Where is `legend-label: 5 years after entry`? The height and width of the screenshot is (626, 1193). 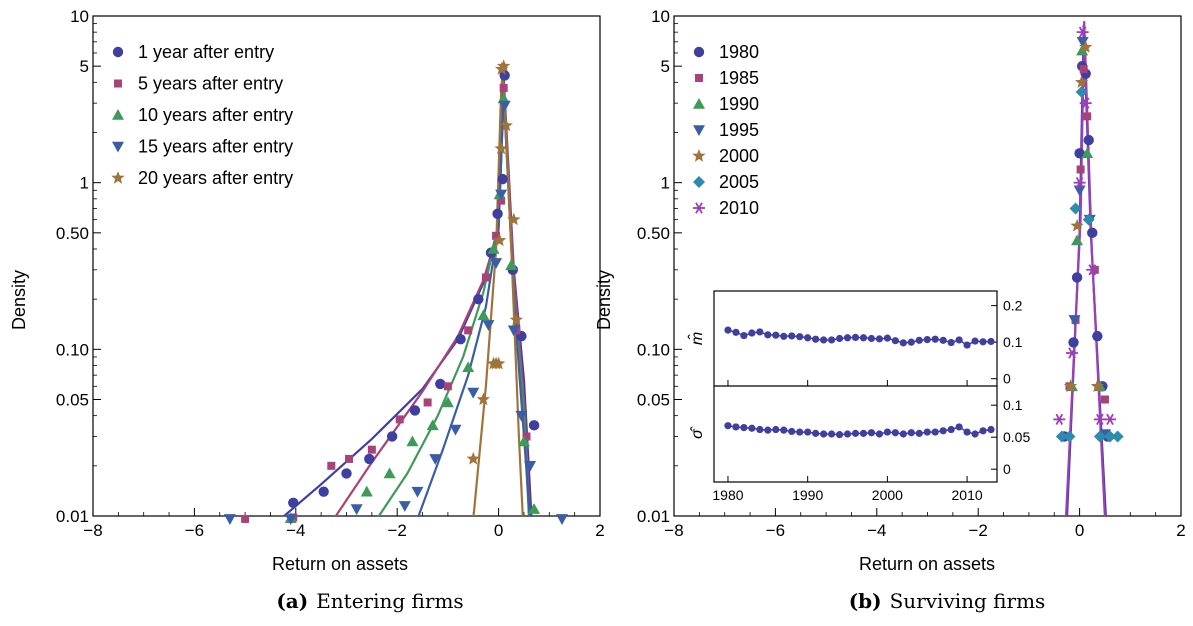
legend-label: 5 years after entry is located at coordinates (210, 84).